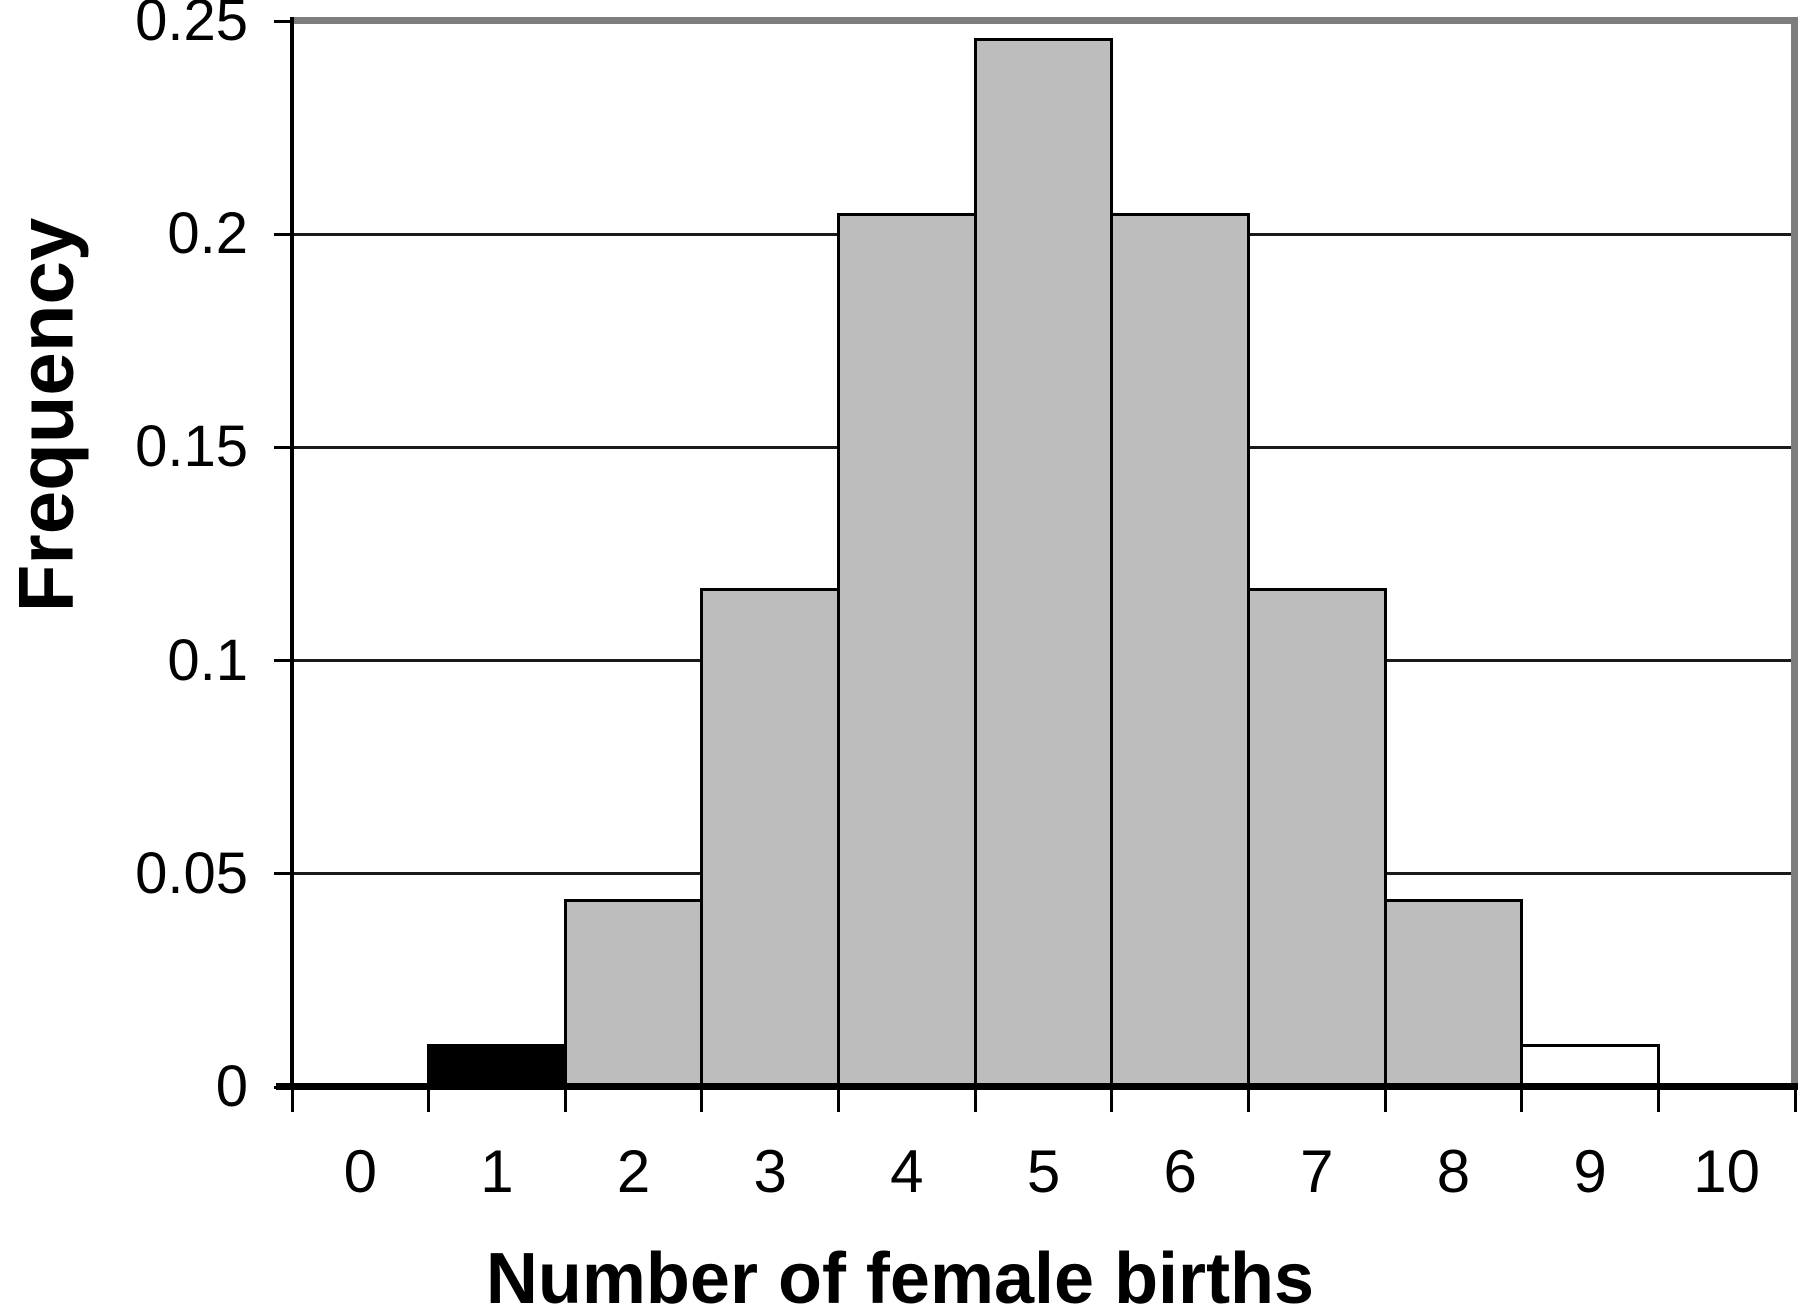 The image size is (1800, 1315). I want to click on y-axis-title: Frequency, so click(45, 415).